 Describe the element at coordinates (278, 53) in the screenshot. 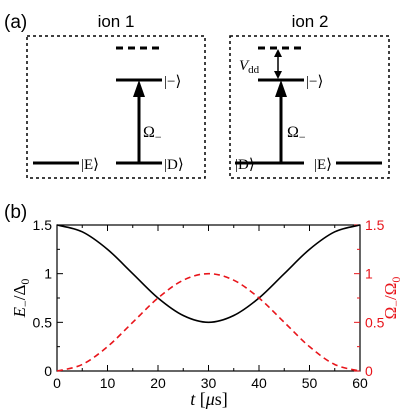

I see `ion2-vdd-arrowhead-up` at that location.